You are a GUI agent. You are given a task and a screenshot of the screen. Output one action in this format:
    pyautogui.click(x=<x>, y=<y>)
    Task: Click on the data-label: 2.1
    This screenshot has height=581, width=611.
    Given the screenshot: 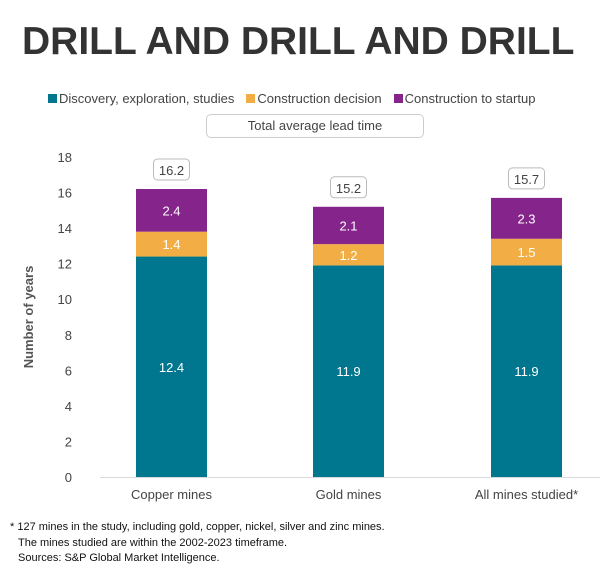 What is the action you would take?
    pyautogui.click(x=348, y=225)
    